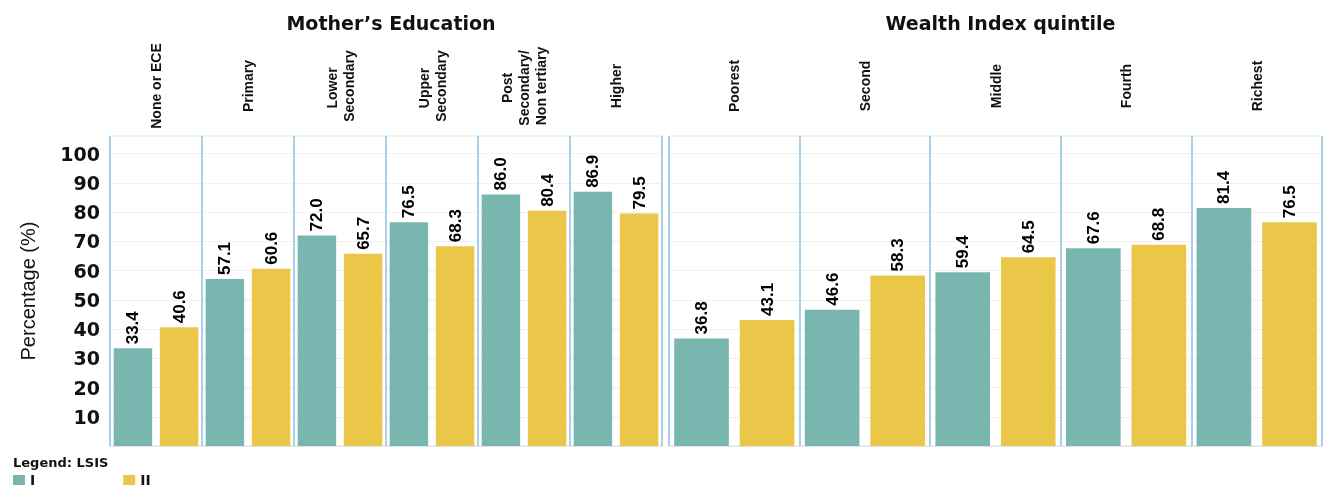 Image resolution: width=1325 pixels, height=492 pixels. Describe the element at coordinates (61, 462) in the screenshot. I see `legend-title: Legend: LSIS` at that location.